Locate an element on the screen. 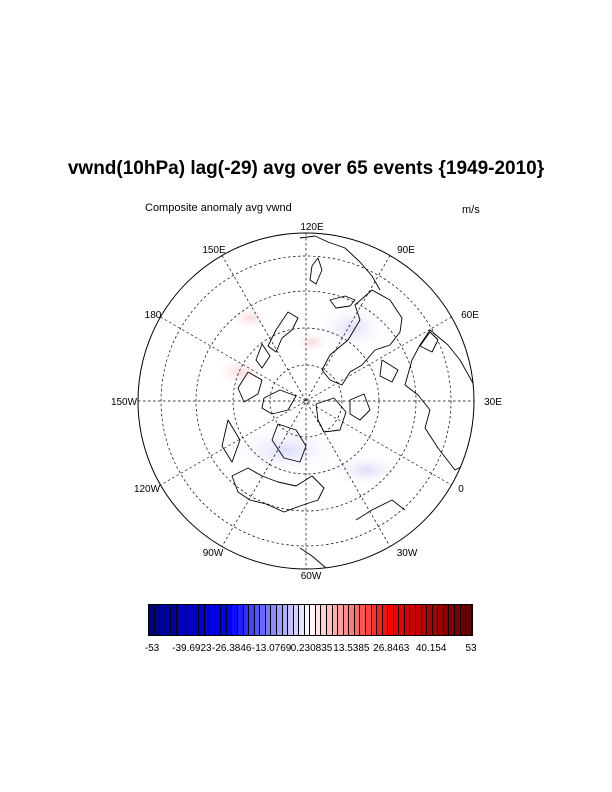  left-subtitle: Composite anomaly avg vwnd is located at coordinates (218, 208).